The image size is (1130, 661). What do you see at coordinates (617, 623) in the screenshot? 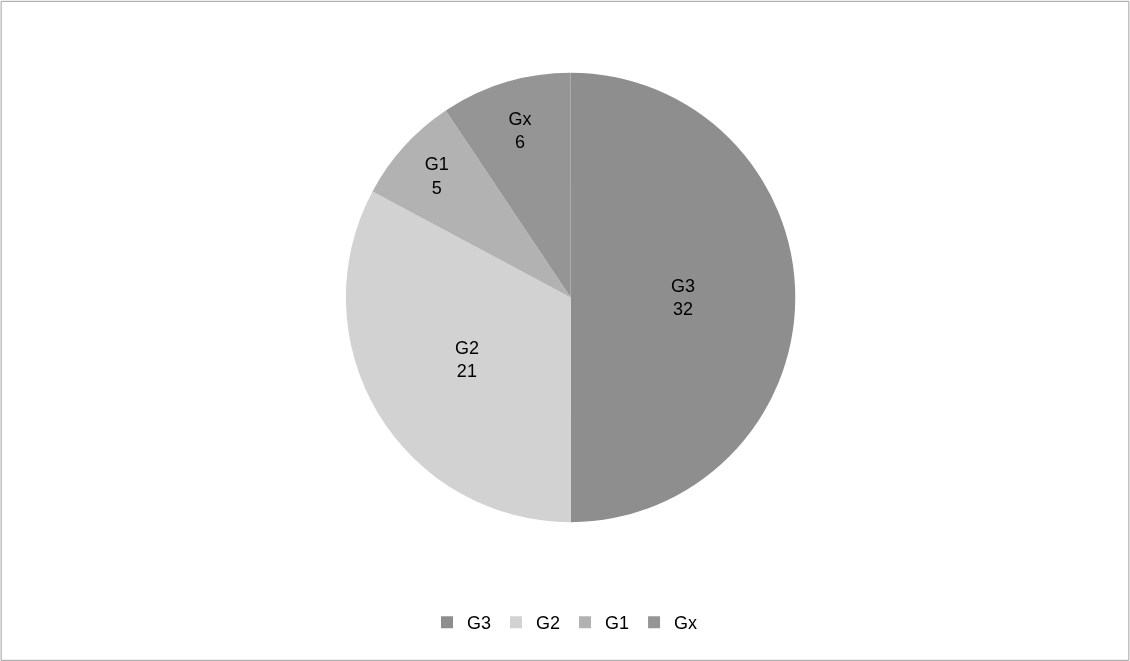
I see `legend-label: G1` at bounding box center [617, 623].